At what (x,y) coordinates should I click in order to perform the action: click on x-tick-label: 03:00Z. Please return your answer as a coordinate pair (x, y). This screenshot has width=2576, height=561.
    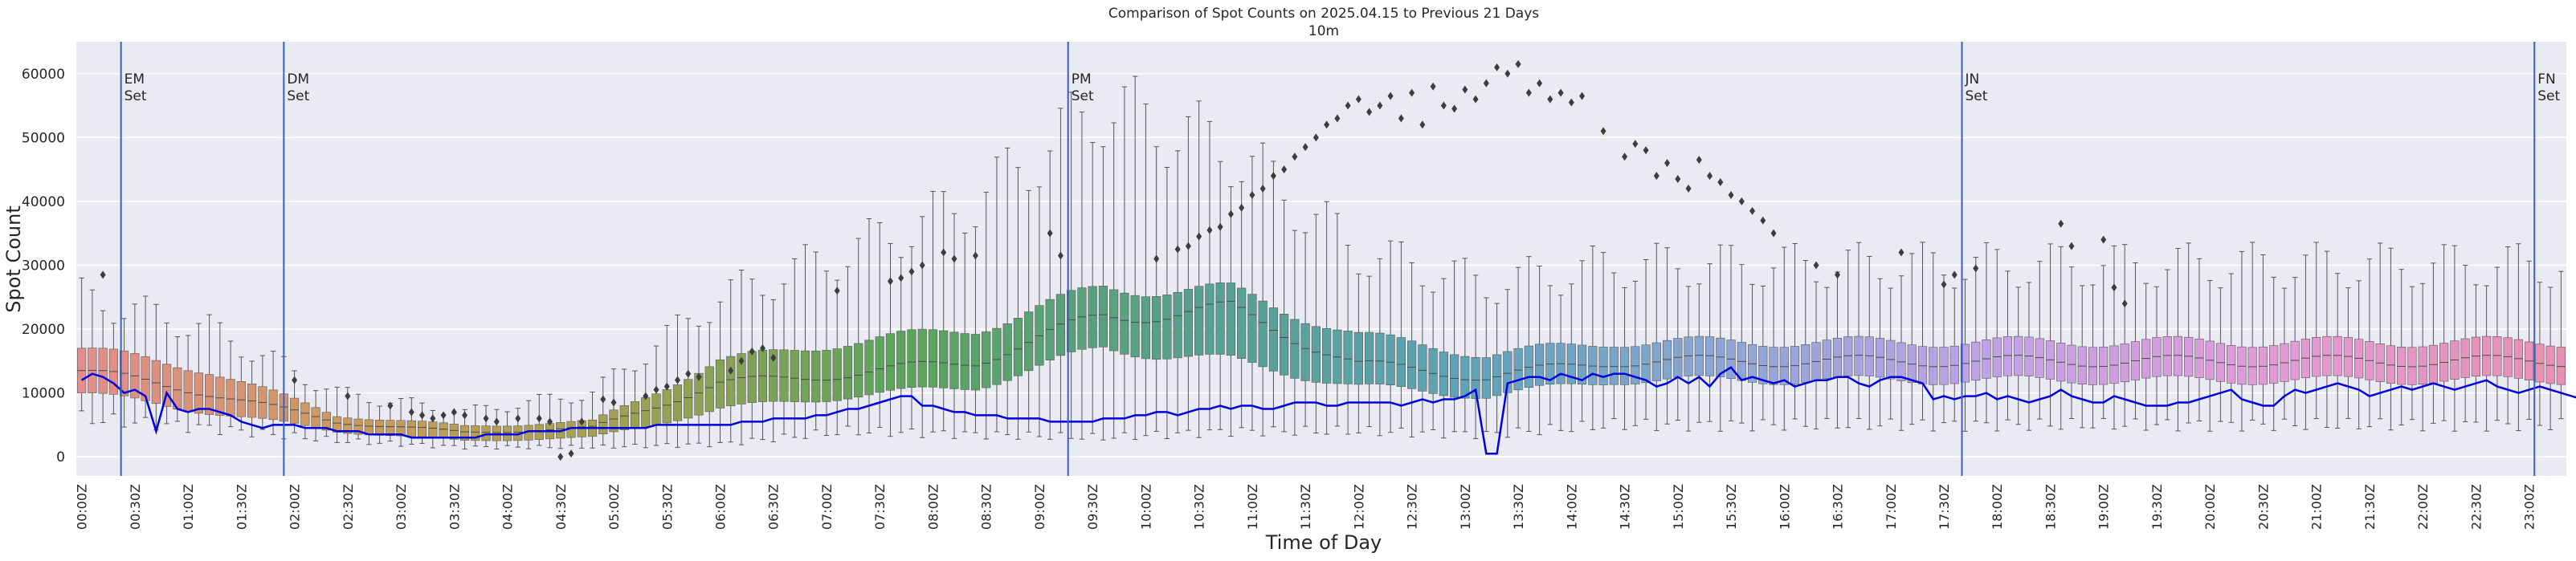
    Looking at the image, I should click on (401, 507).